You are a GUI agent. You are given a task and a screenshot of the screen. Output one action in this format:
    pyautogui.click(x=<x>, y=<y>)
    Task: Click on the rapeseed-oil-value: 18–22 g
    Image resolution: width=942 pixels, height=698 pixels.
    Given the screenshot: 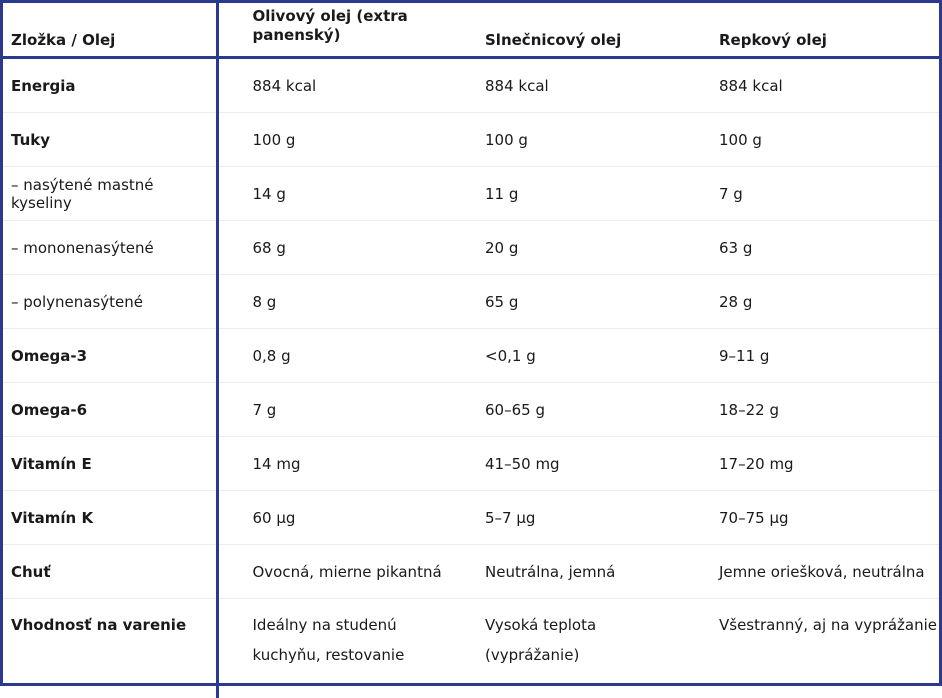 What is the action you would take?
    pyautogui.click(x=812, y=410)
    